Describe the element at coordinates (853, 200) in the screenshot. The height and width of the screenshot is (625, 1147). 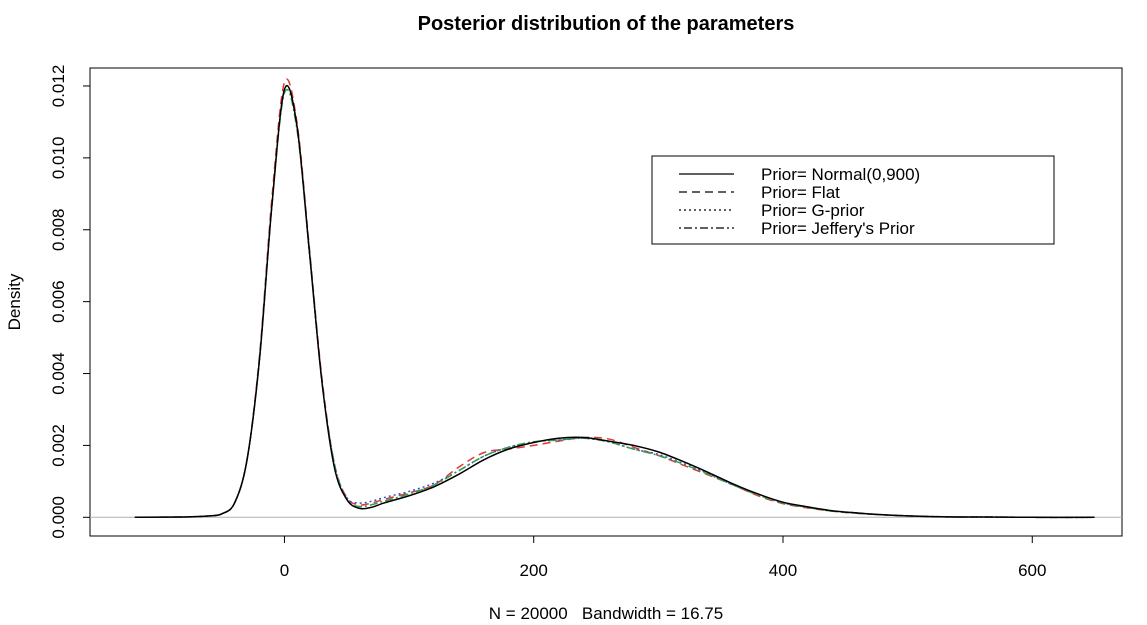
I see `legend-box` at that location.